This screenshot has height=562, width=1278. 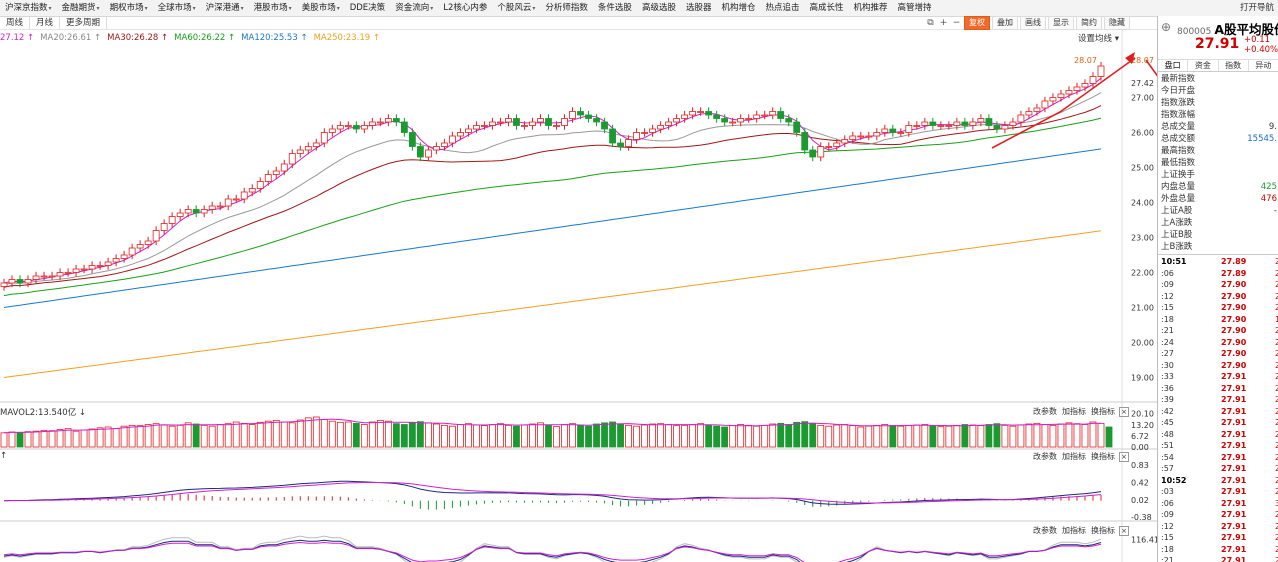 I want to click on hide-button: 隐藏, so click(x=1117, y=22).